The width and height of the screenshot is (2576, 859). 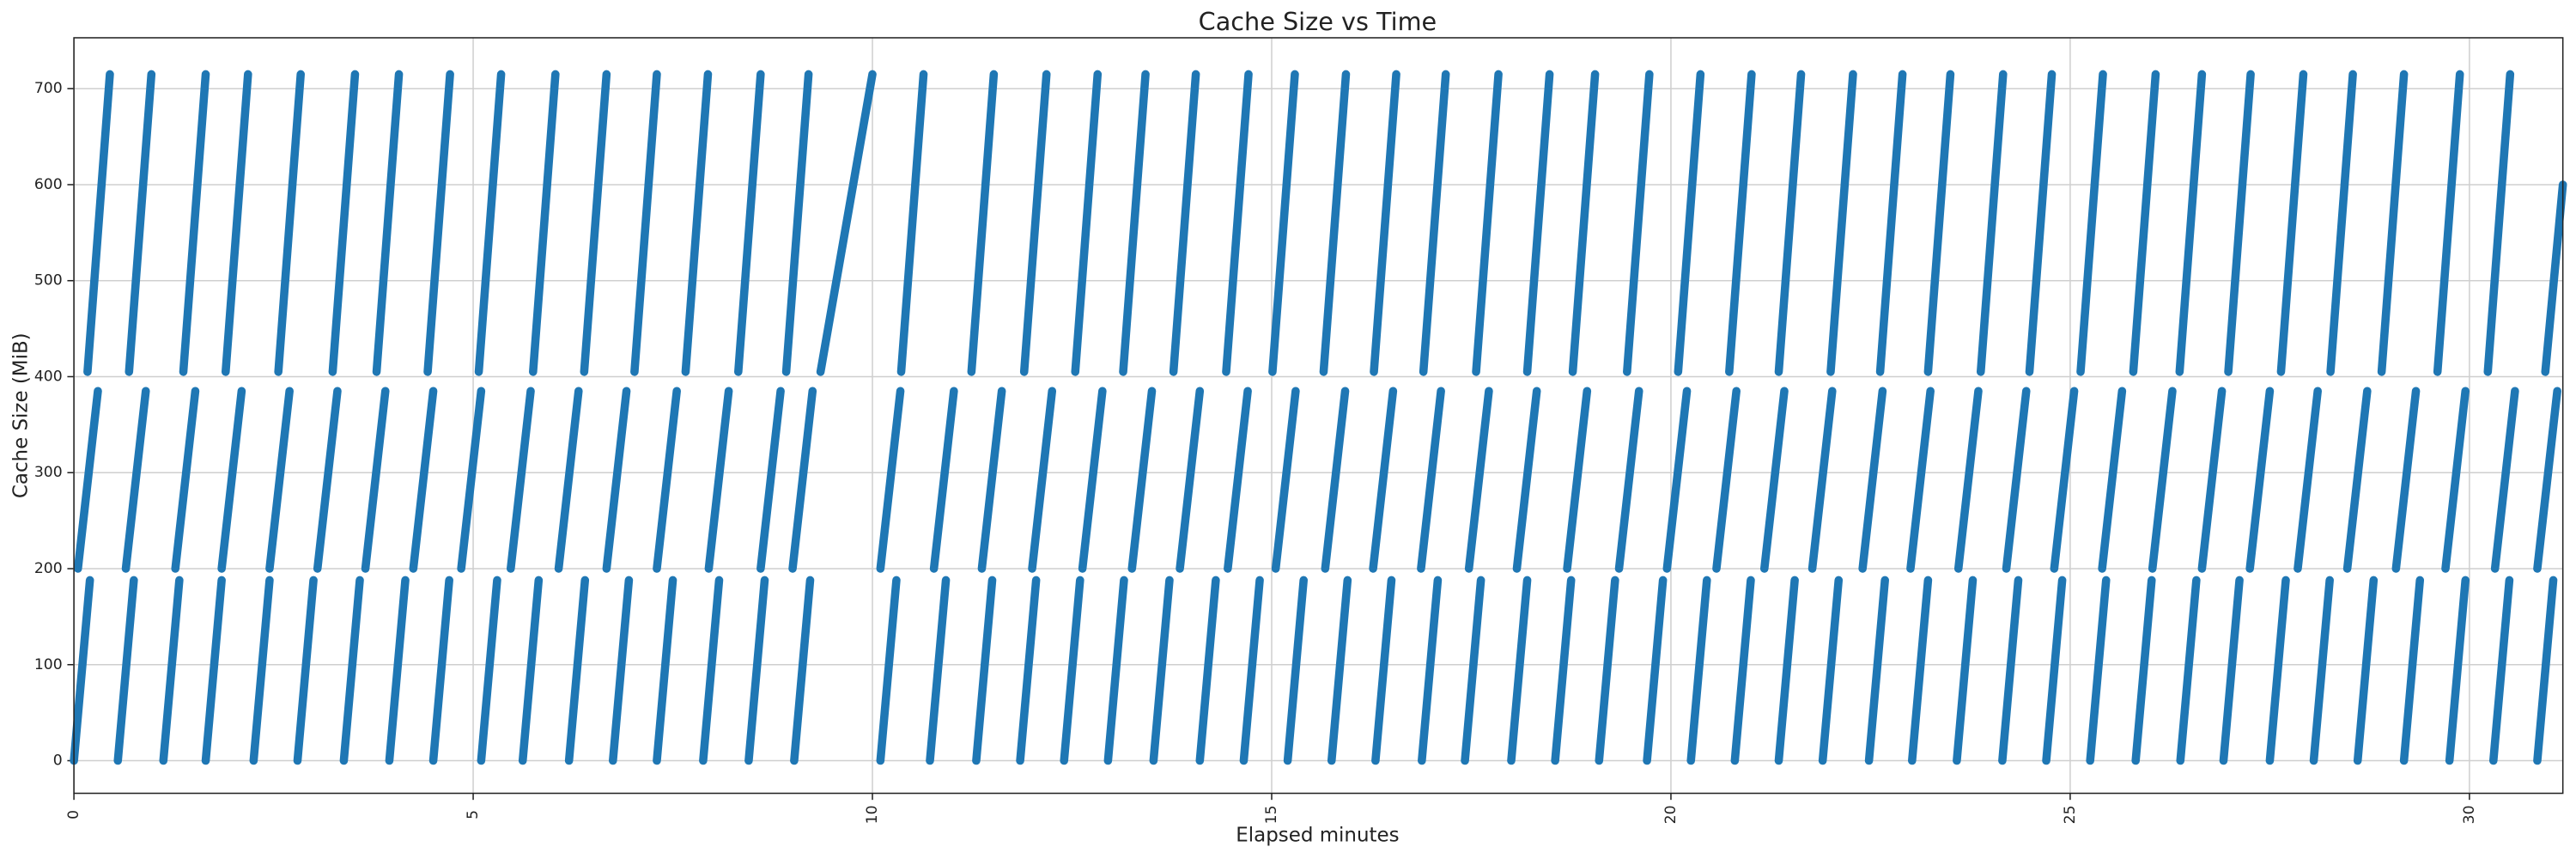 I want to click on x-tick-label: 0, so click(x=74, y=814).